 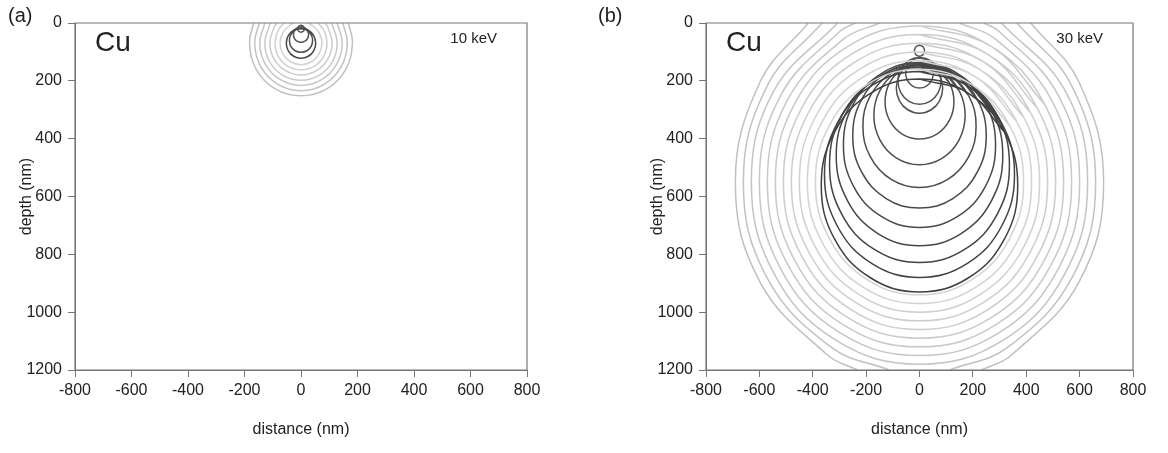 I want to click on chart-title: (b), so click(x=610, y=14).